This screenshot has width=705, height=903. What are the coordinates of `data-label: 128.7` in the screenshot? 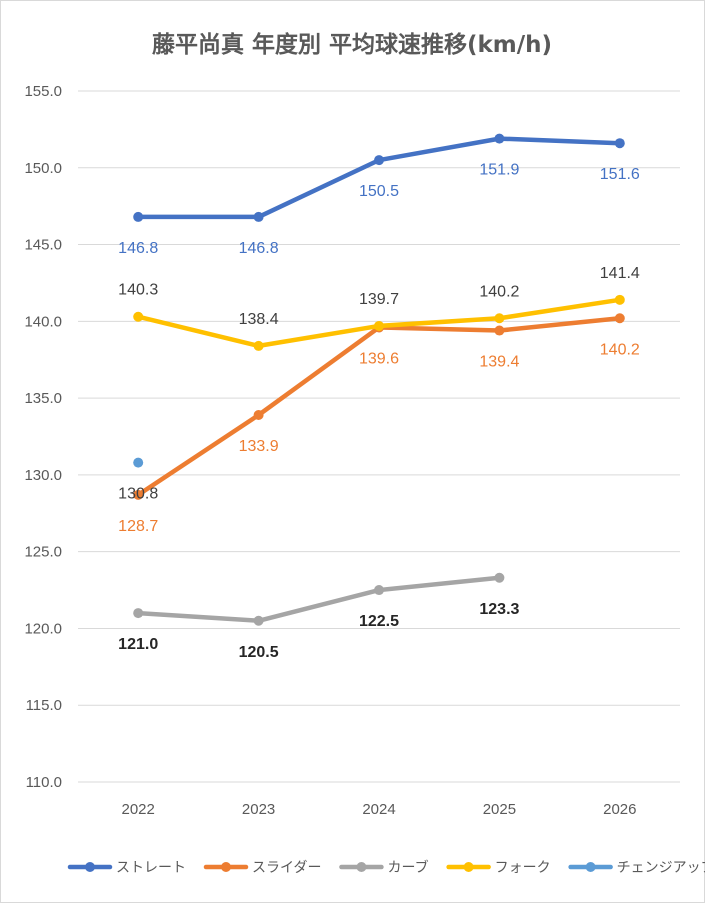 It's located at (138, 526).